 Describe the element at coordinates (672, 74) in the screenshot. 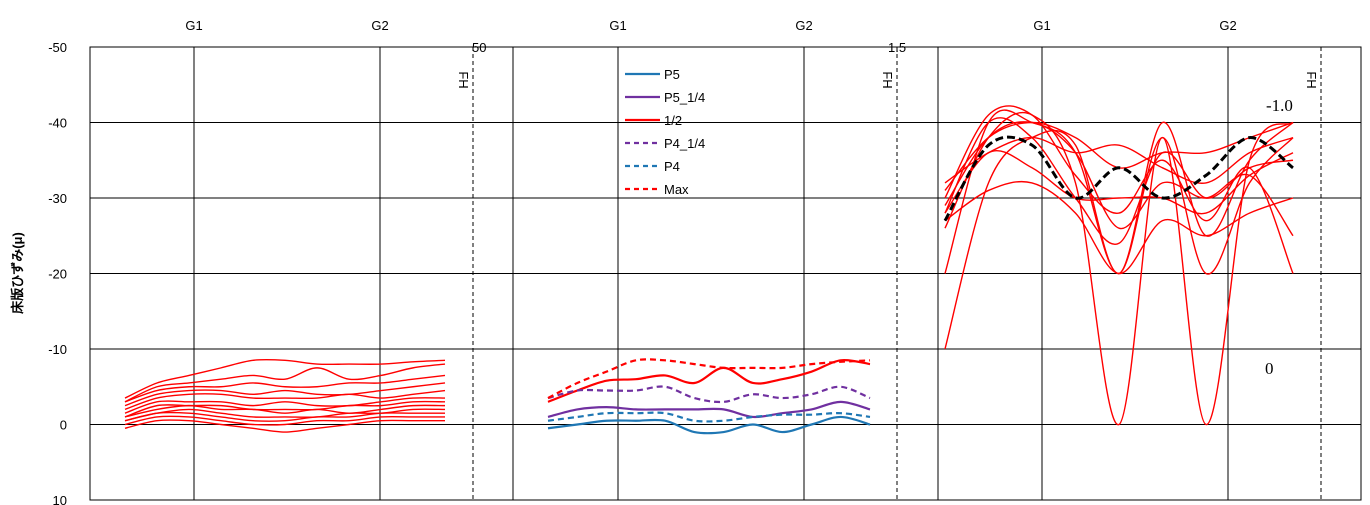

I see `legend-label: P5` at that location.